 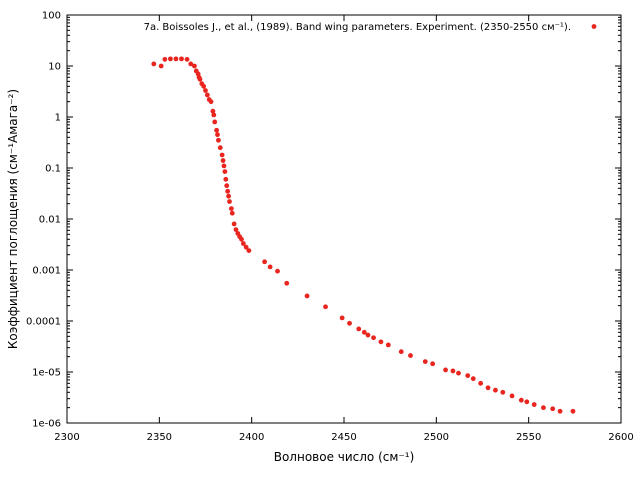 What do you see at coordinates (436, 437) in the screenshot?
I see `x-tick-label: 2500` at bounding box center [436, 437].